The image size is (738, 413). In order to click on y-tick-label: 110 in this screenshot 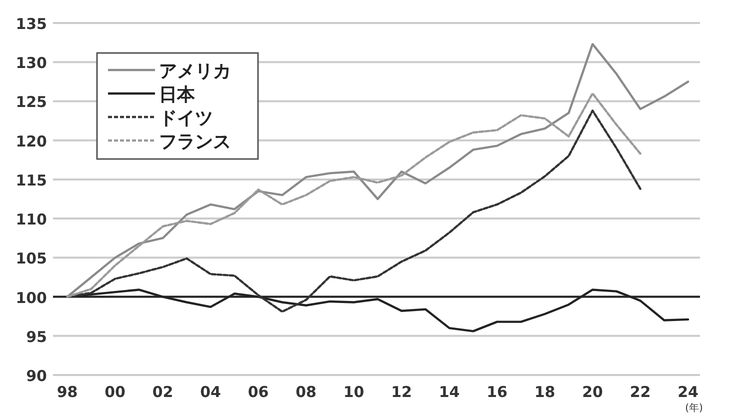, I will do `click(31, 219)`.